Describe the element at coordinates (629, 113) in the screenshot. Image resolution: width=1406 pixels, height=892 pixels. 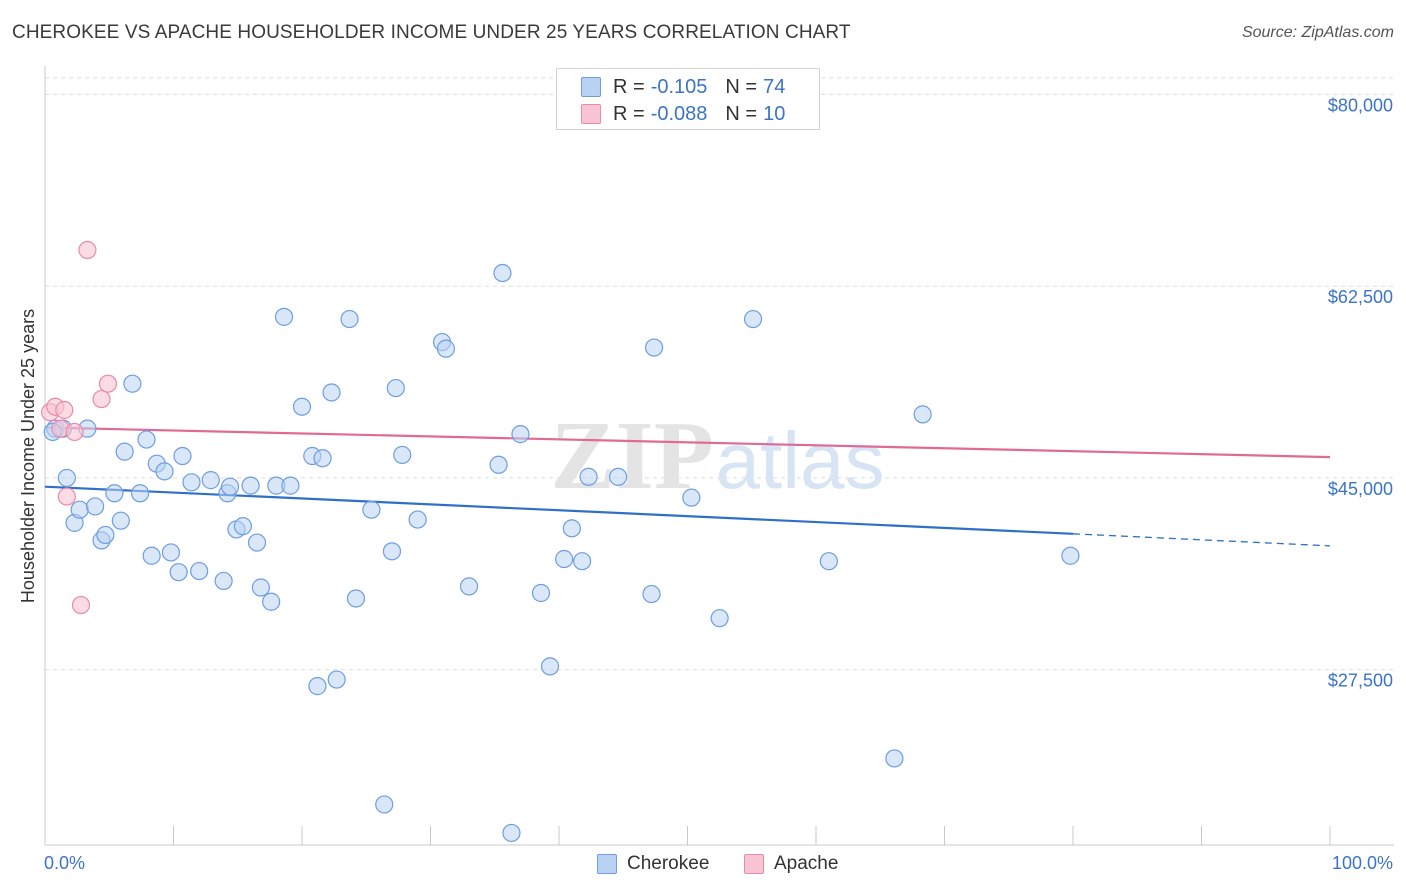
I see `apache-r-label: R =` at that location.